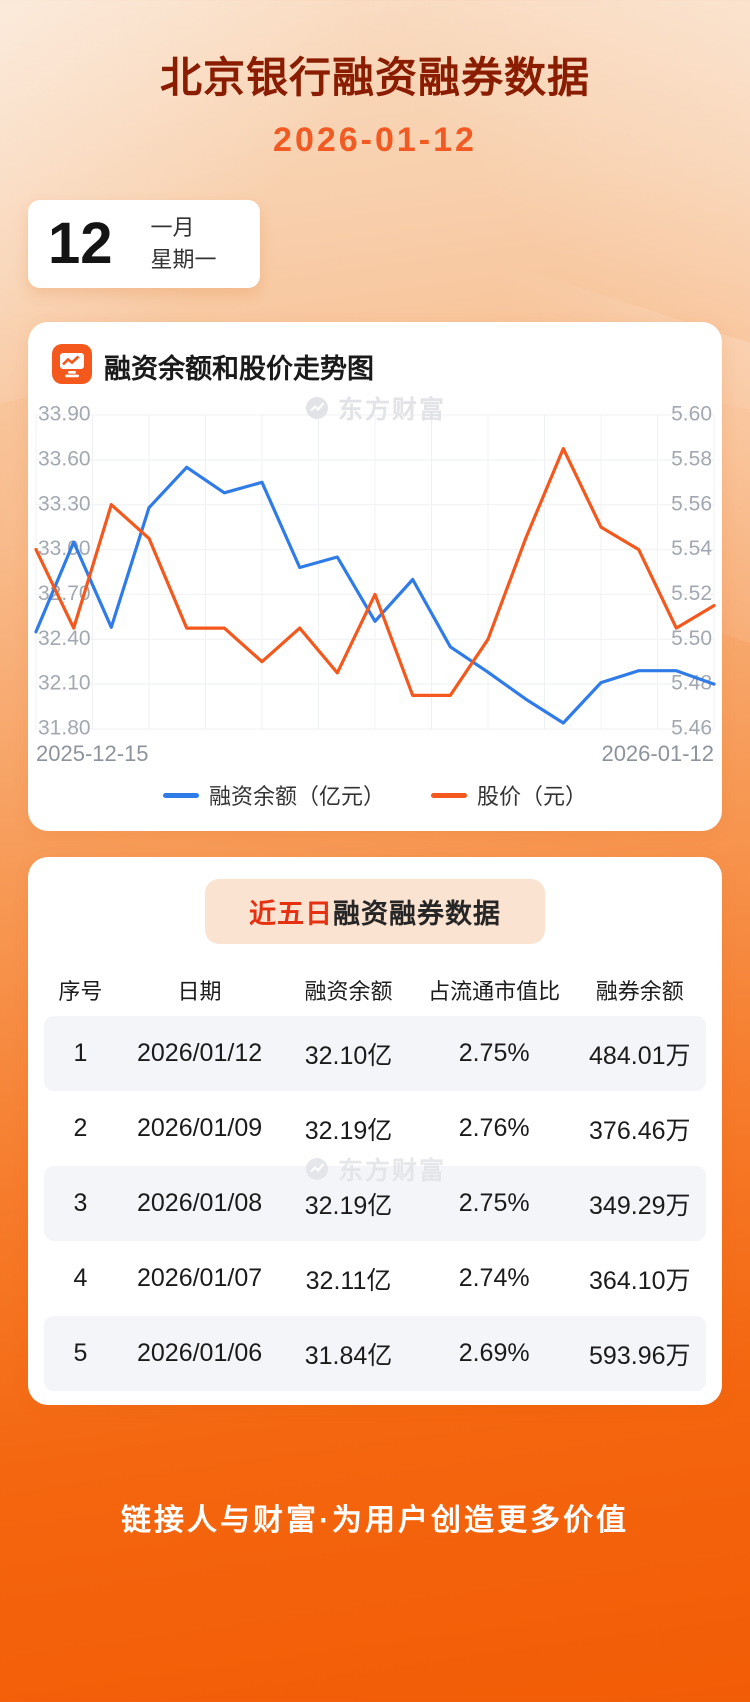 This screenshot has height=1702, width=750. I want to click on legend-item: 融资余额（亿元）, so click(273, 795).